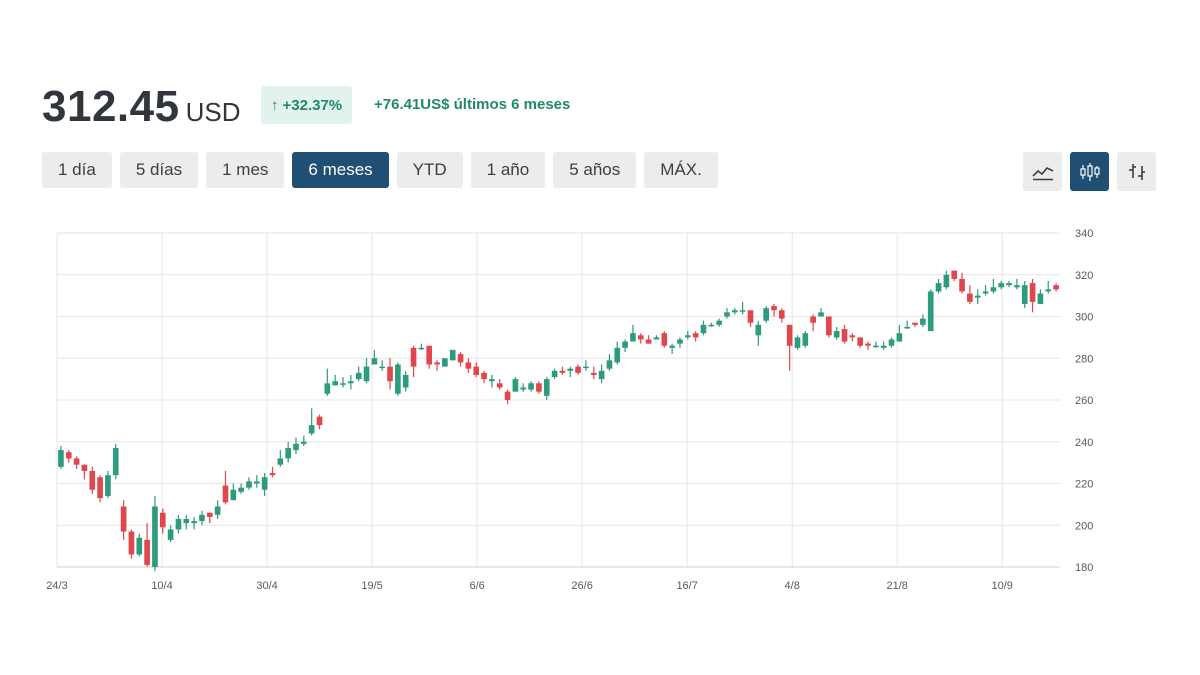 This screenshot has width=1200, height=675. I want to click on x-tick-label: 19/5, so click(371, 586).